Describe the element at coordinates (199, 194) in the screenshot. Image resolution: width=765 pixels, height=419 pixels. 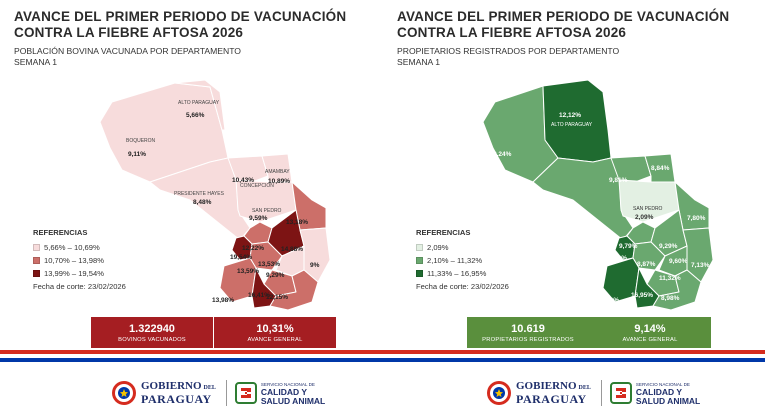
I see `label-presidente-hayes: PRESIDENTE HAYES` at that location.